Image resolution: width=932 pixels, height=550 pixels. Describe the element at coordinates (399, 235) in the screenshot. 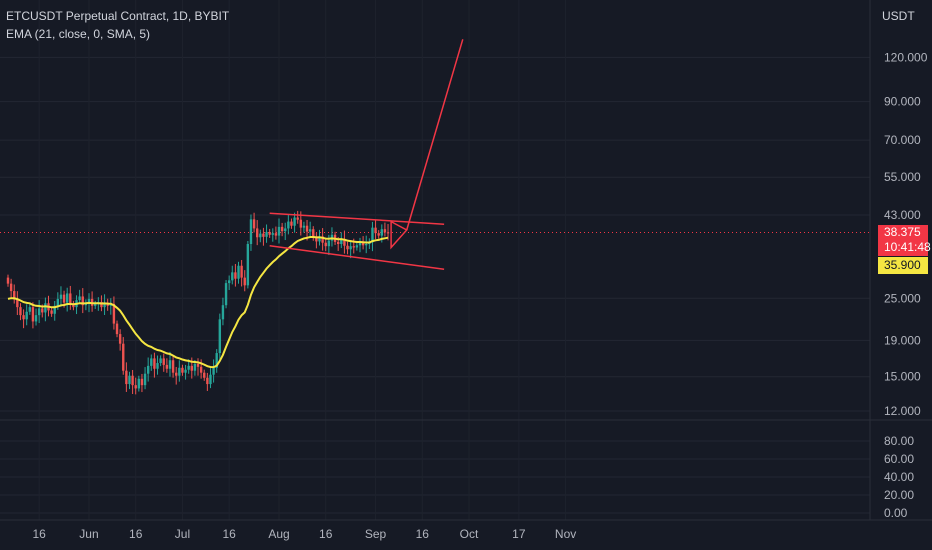

I see `triangle-drawing` at that location.